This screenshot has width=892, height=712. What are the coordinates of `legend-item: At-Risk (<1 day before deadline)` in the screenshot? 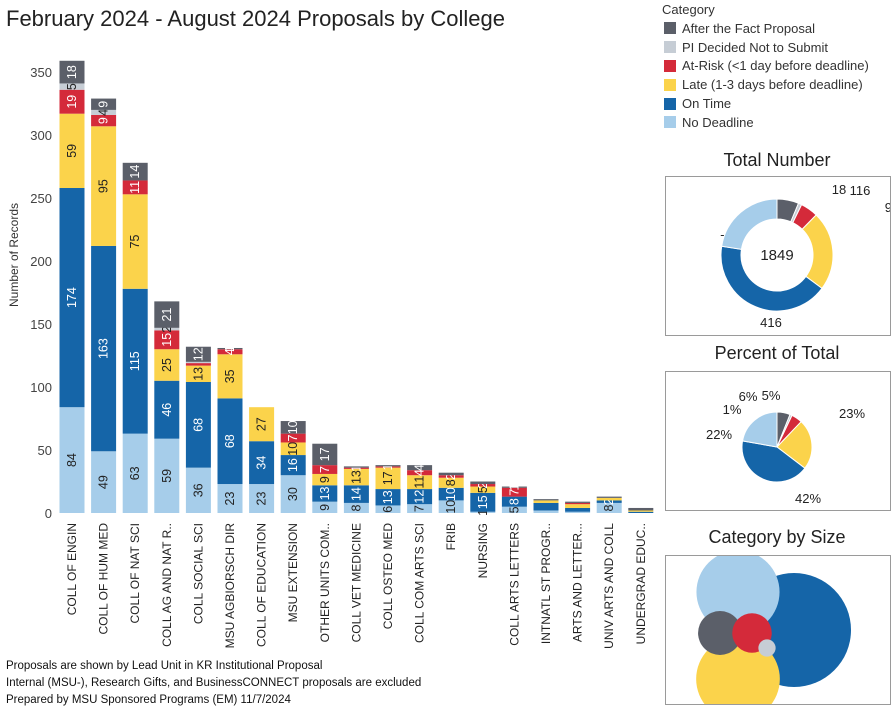 It's located at (765, 66).